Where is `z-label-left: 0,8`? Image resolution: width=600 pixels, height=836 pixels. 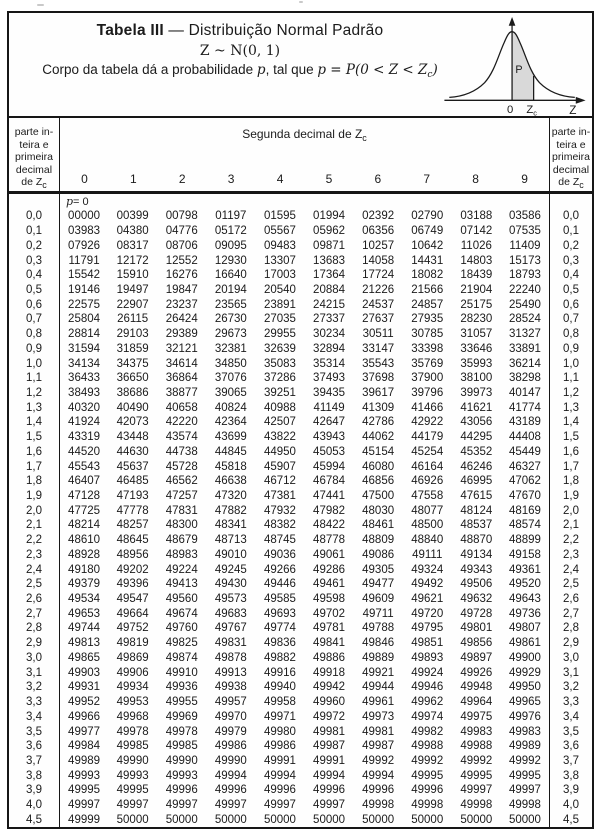 z-label-left: 0,8 is located at coordinates (34, 334).